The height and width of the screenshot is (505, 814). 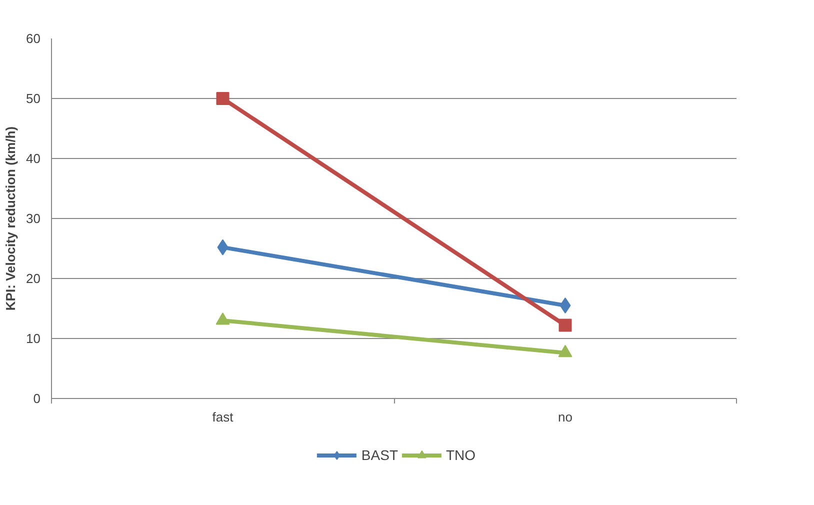 I want to click on x-tick-label: fast, so click(x=223, y=417).